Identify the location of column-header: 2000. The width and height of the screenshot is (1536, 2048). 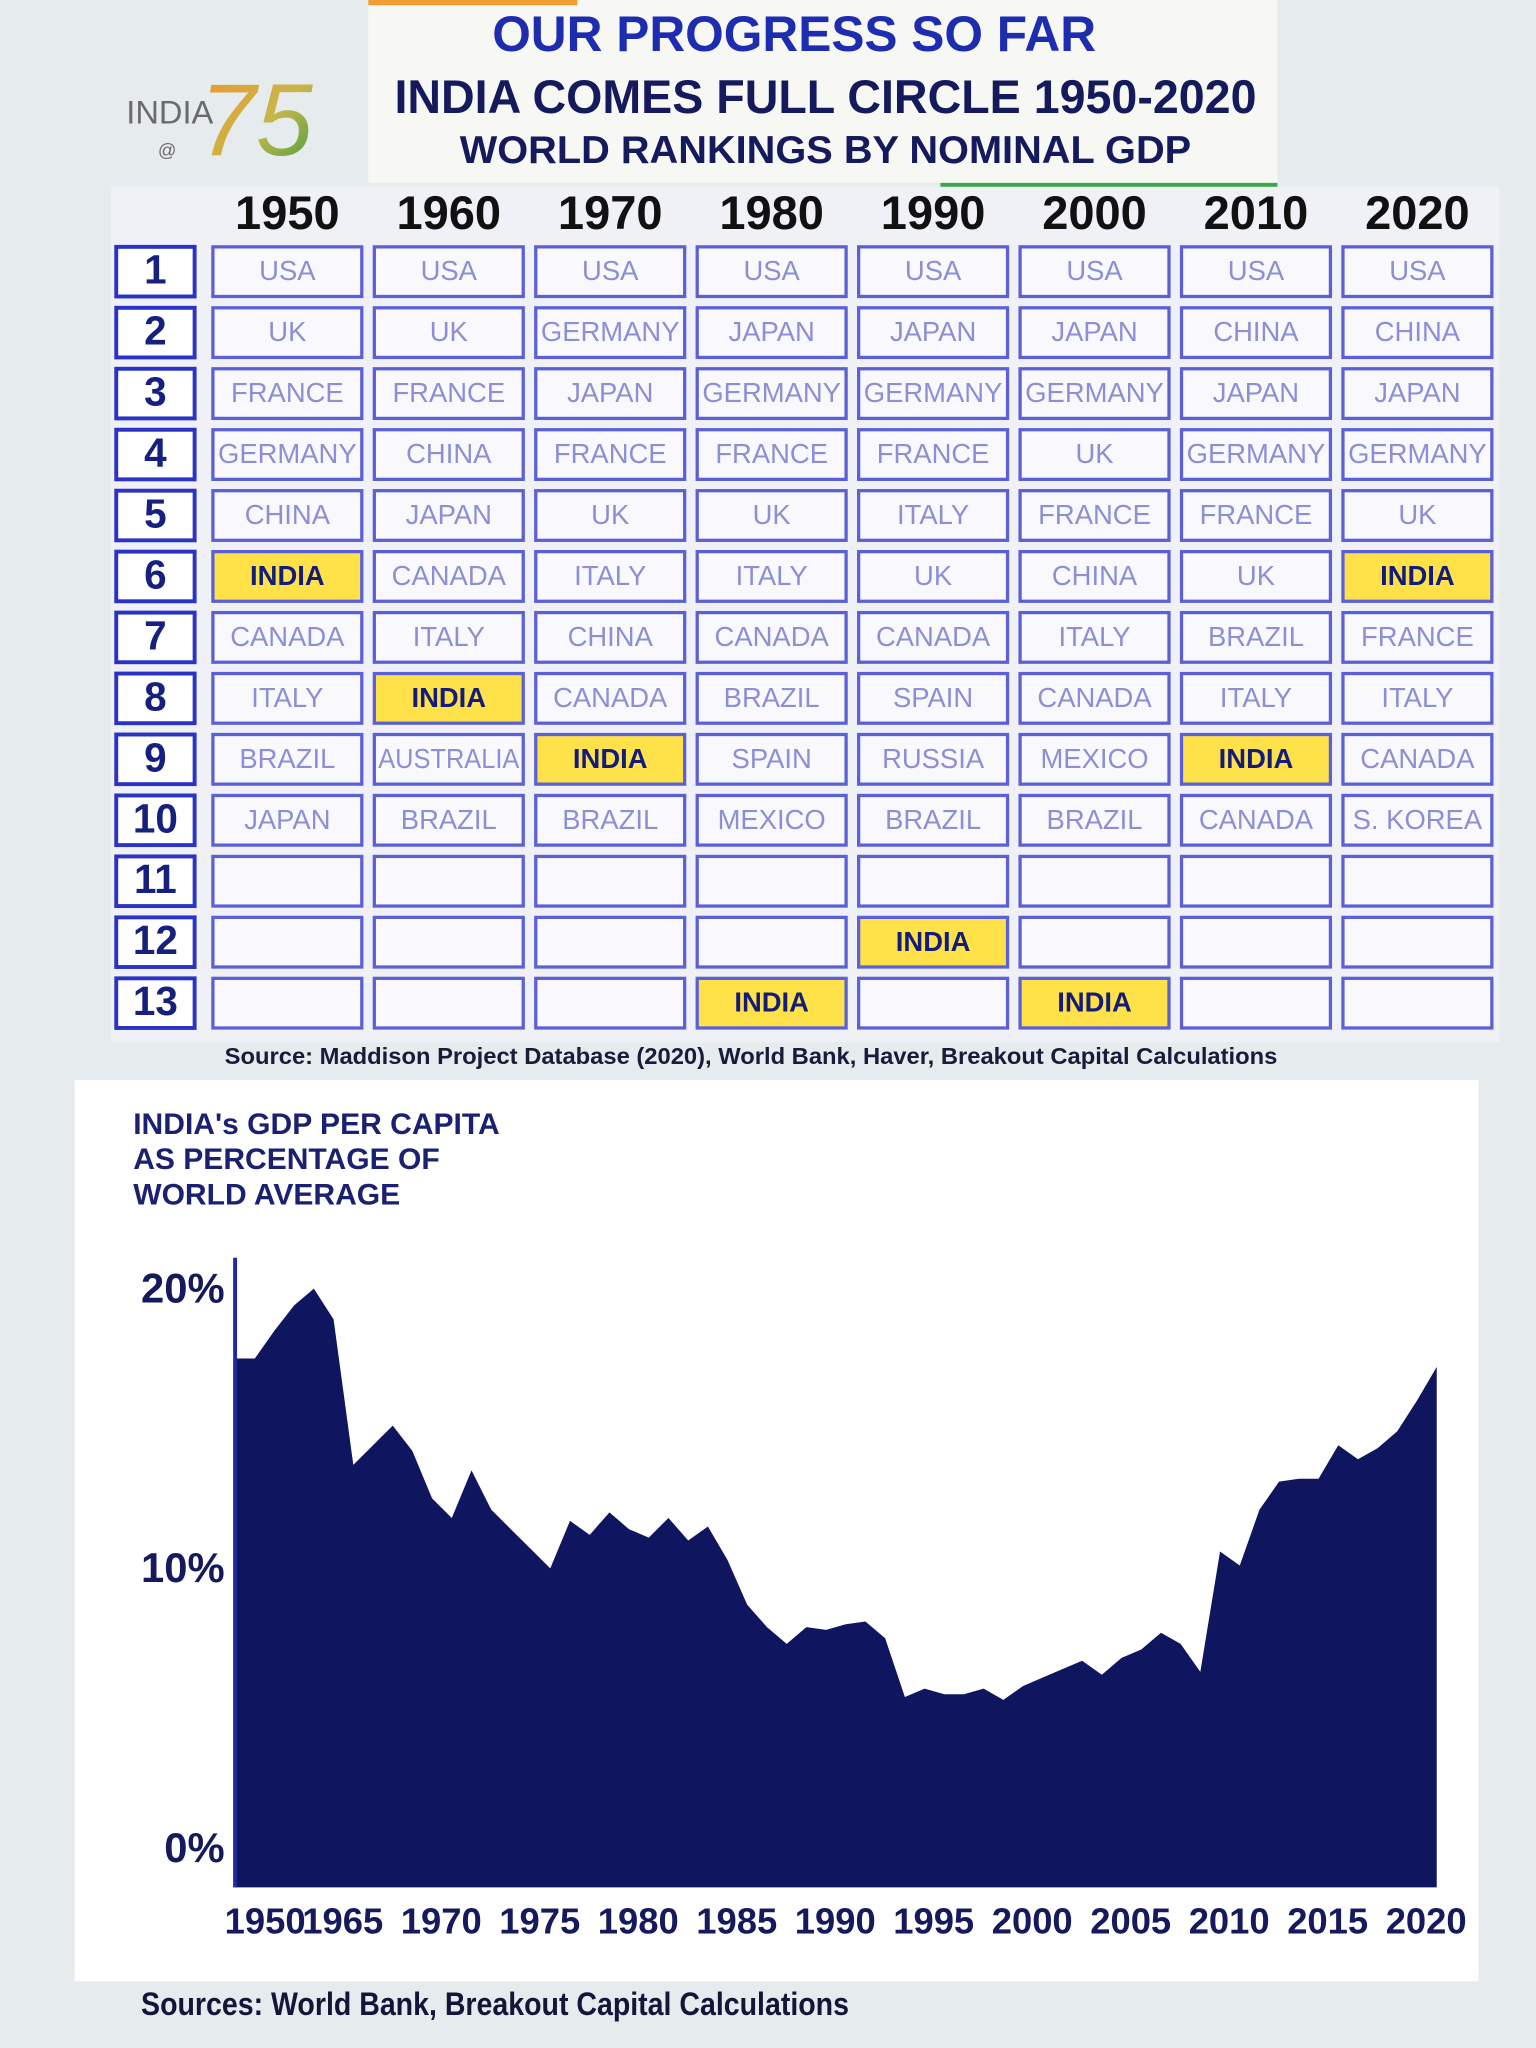
(1094, 212).